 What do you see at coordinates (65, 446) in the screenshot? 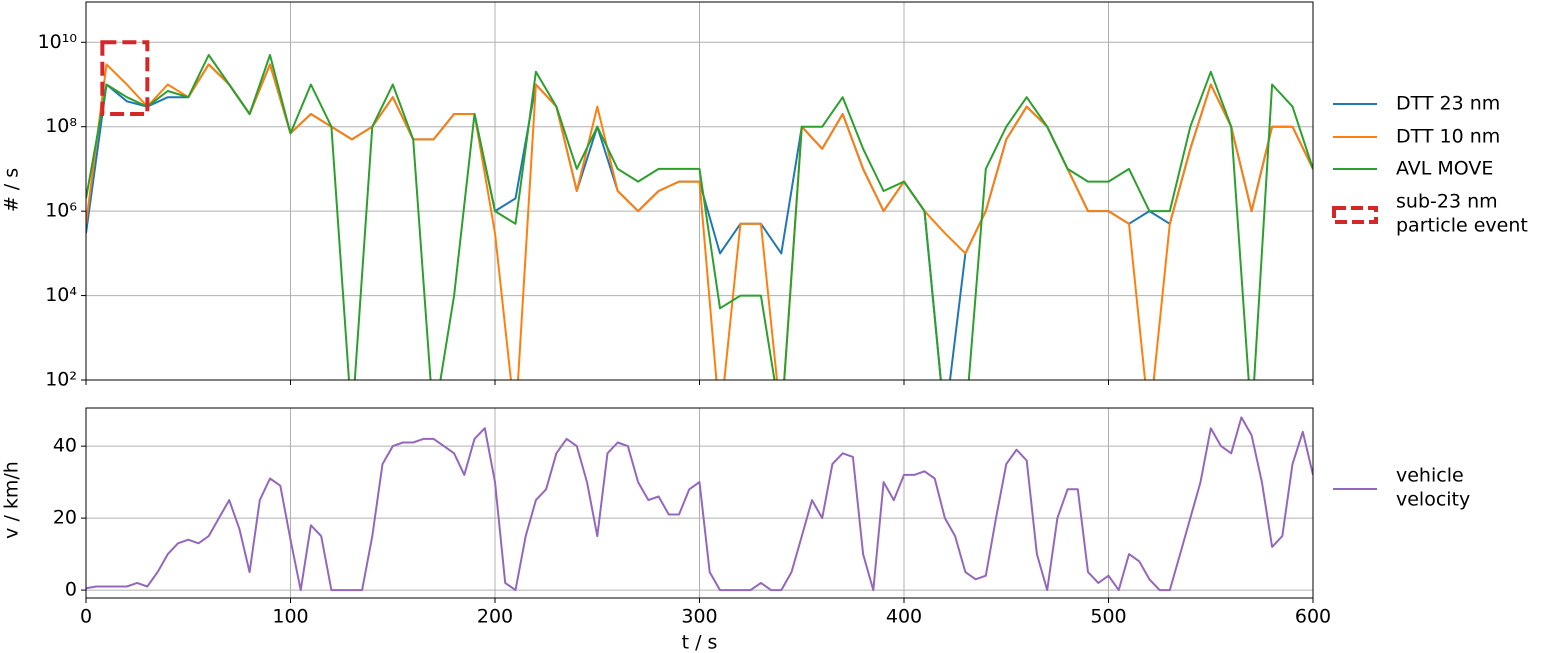
I see `y-tick-label: 40` at bounding box center [65, 446].